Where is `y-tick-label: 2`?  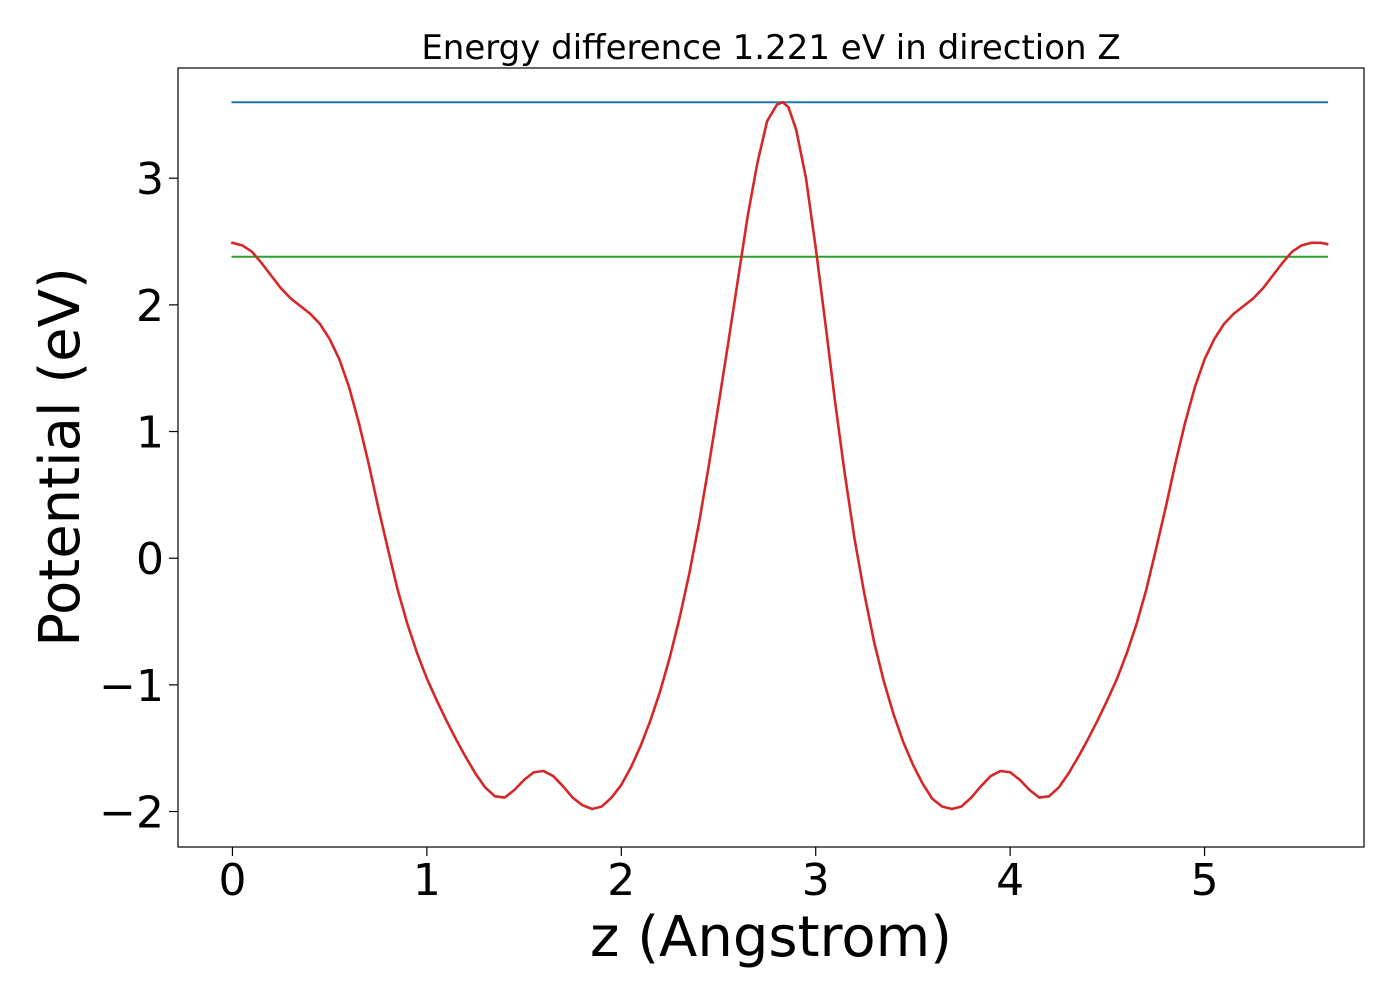
y-tick-label: 2 is located at coordinates (150, 306).